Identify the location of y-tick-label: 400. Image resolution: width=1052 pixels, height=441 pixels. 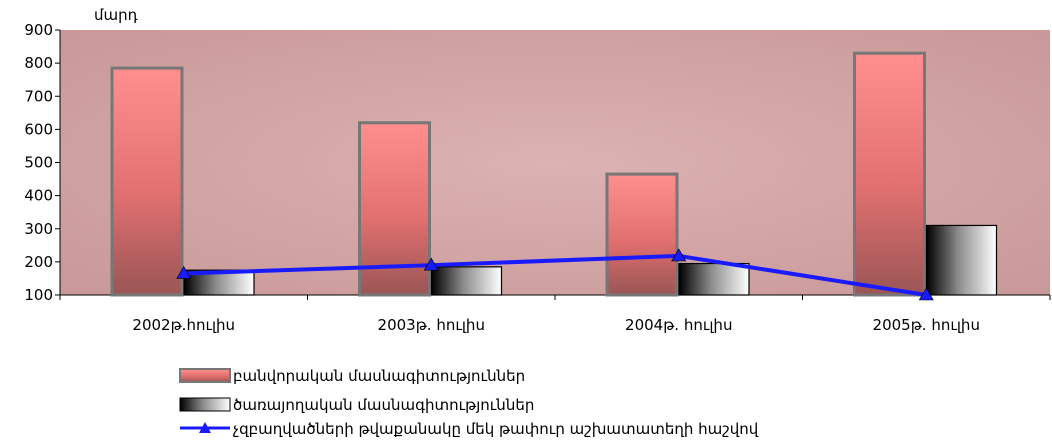
(38, 196).